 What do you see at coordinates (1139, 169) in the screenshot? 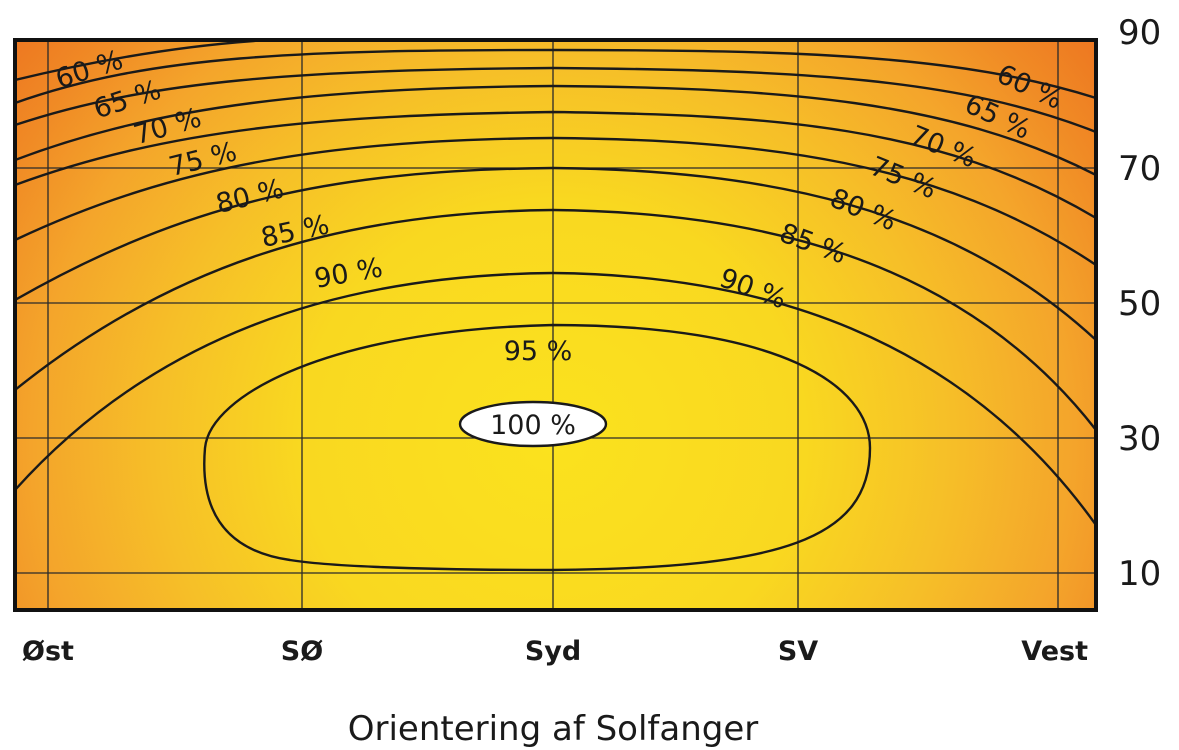
I see `y-tick-label: 70` at bounding box center [1139, 169].